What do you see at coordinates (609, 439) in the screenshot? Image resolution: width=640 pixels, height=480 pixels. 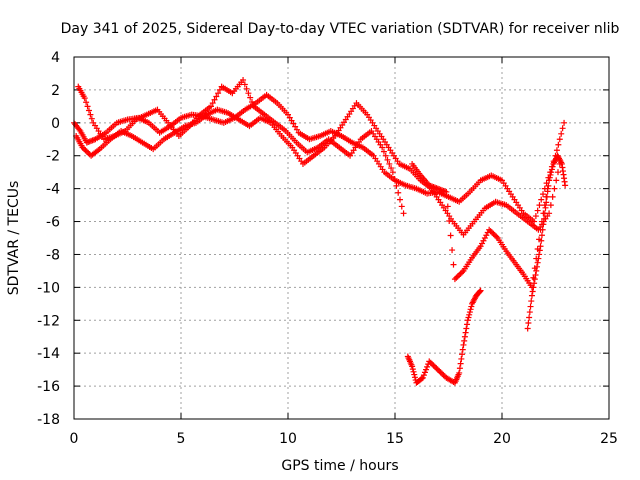 I see `x-tick-label: 25` at bounding box center [609, 439].